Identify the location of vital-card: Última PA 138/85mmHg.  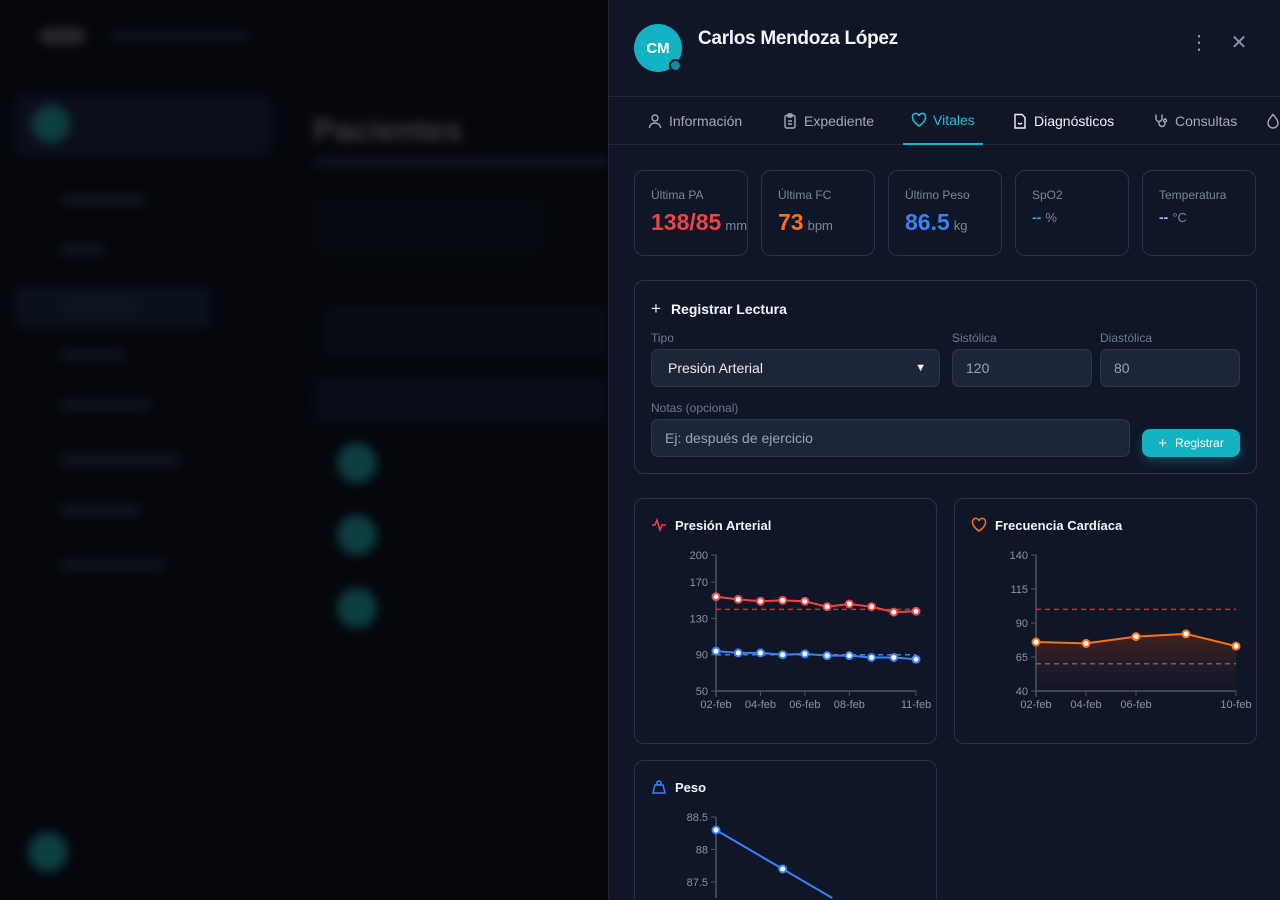
(691, 213).